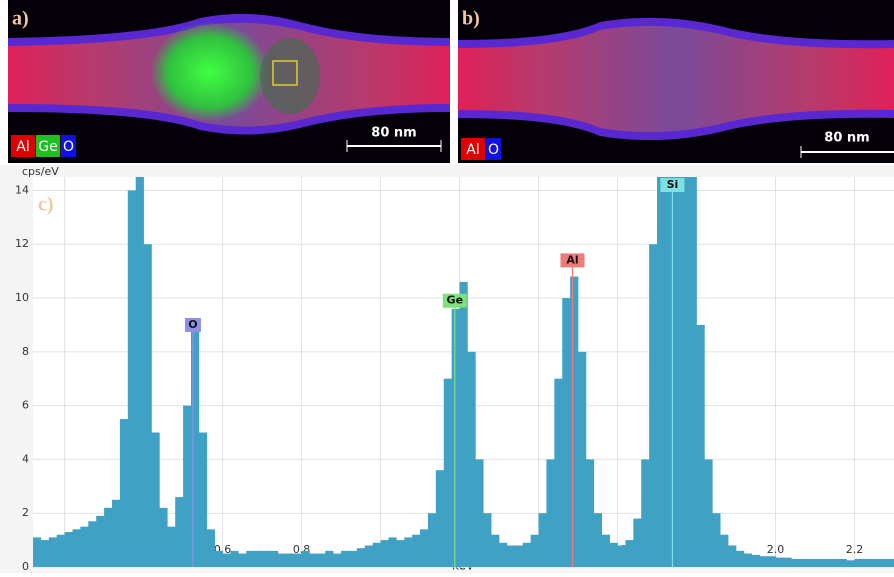  Describe the element at coordinates (22, 297) in the screenshot. I see `y-tick-label: 10` at that location.